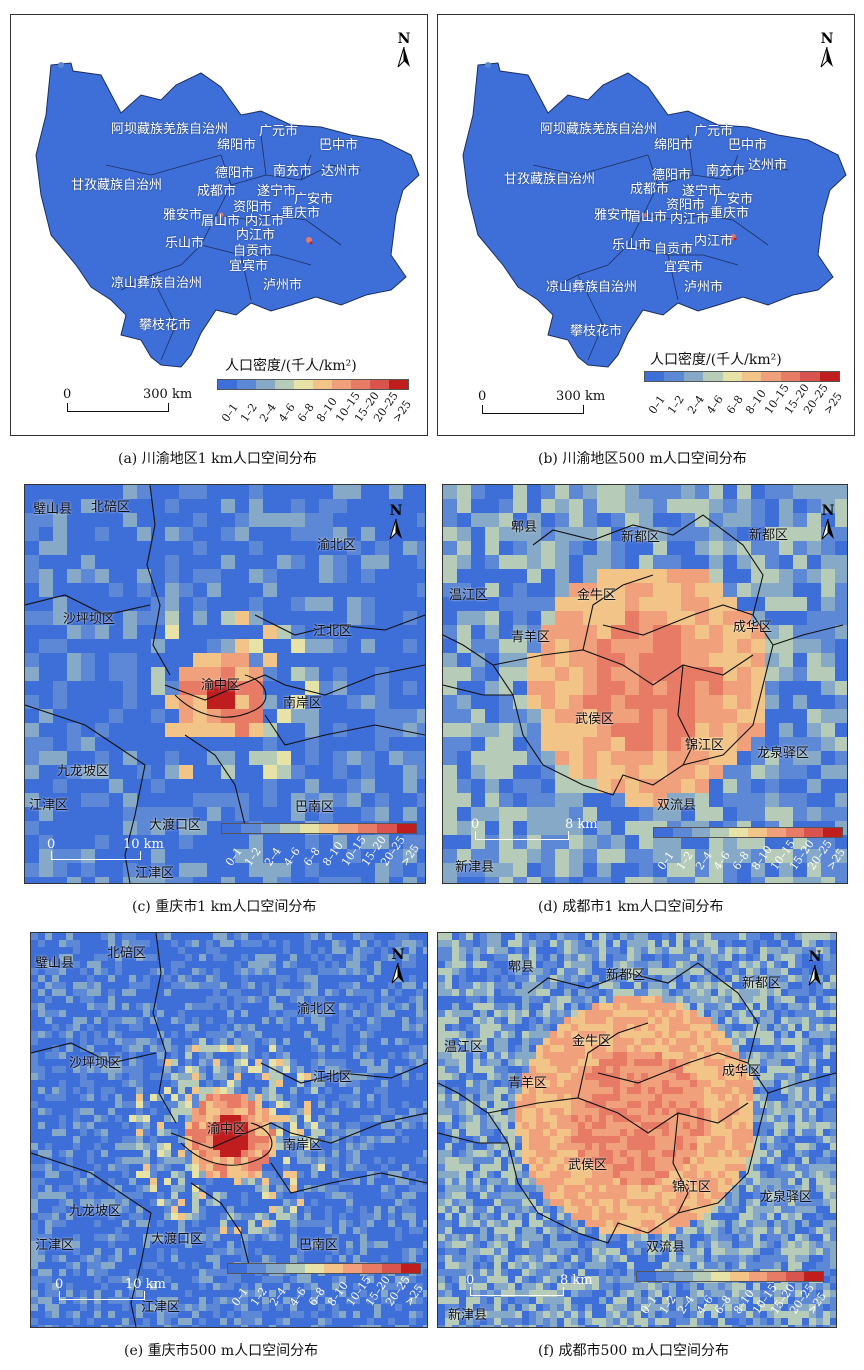 The height and width of the screenshot is (1370, 864). Describe the element at coordinates (714, 241) in the screenshot. I see `region-label: 内江市` at that location.